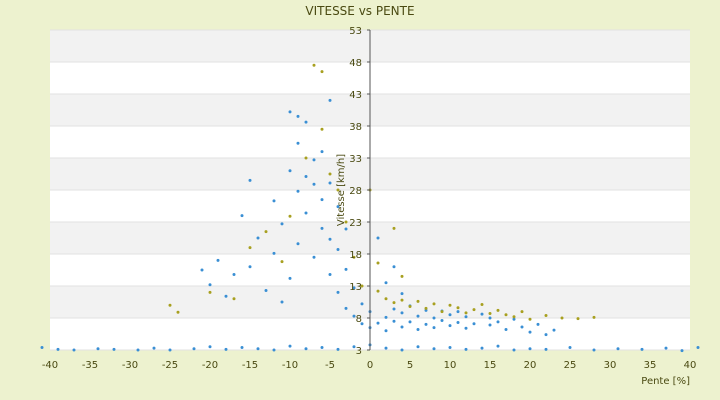  I want to click on x-tick-label: -30, so click(130, 365).